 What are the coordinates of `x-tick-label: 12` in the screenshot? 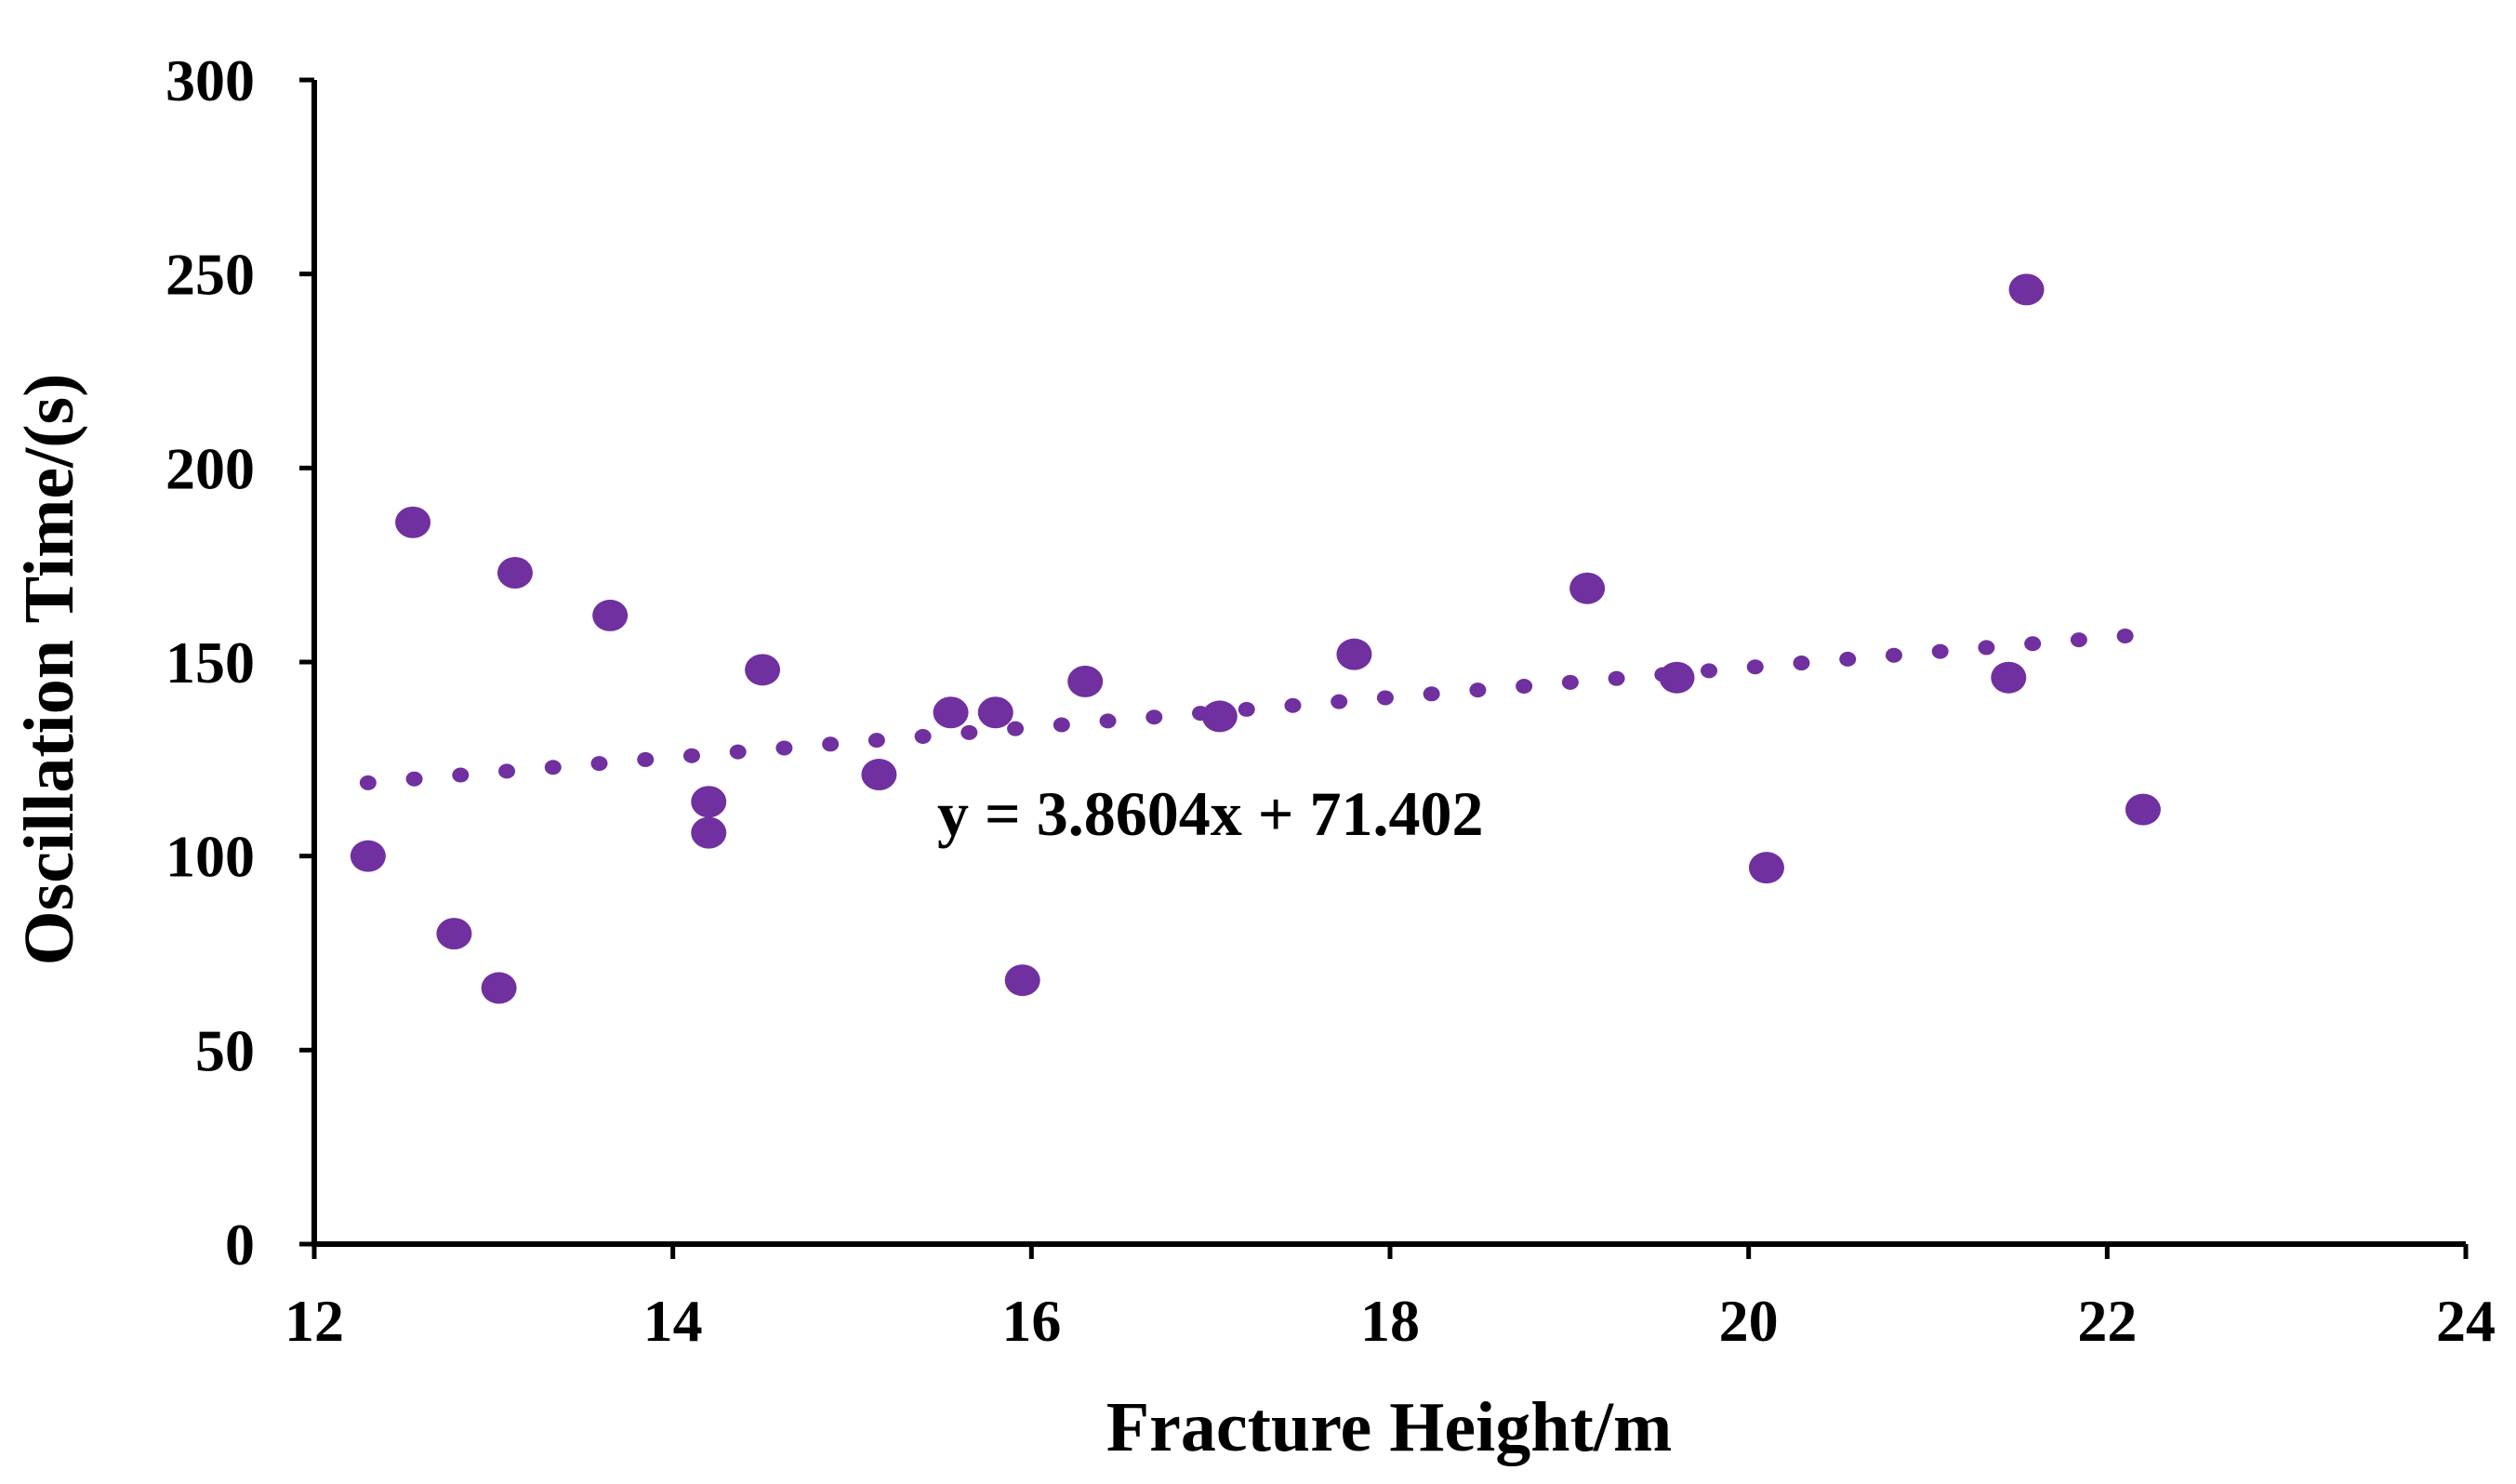 It's located at (315, 1321).